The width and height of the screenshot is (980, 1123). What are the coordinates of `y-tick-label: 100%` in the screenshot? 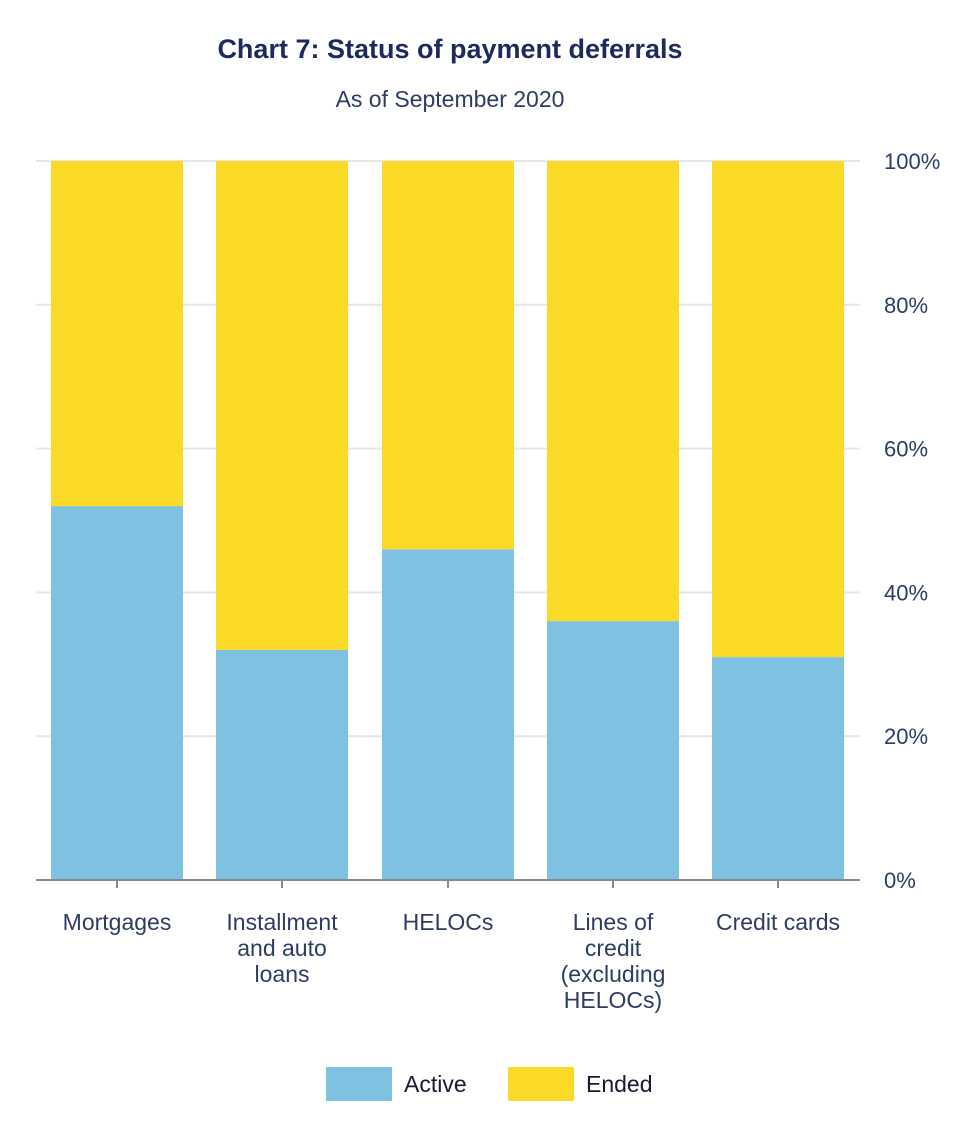 It's located at (912, 161).